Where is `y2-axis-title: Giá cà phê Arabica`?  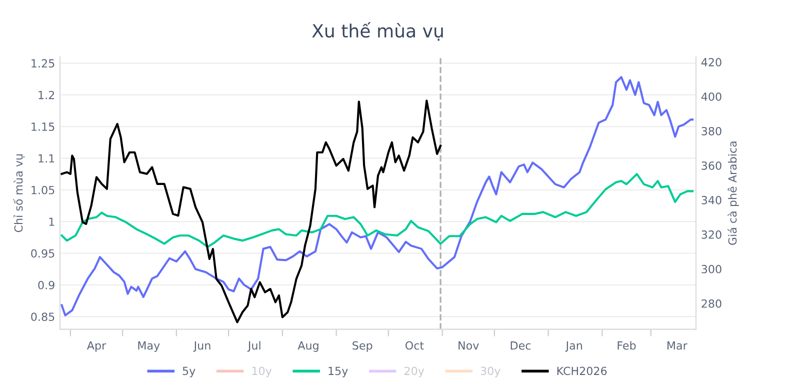 y2-axis-title: Giá cà phê Arabica is located at coordinates (733, 193).